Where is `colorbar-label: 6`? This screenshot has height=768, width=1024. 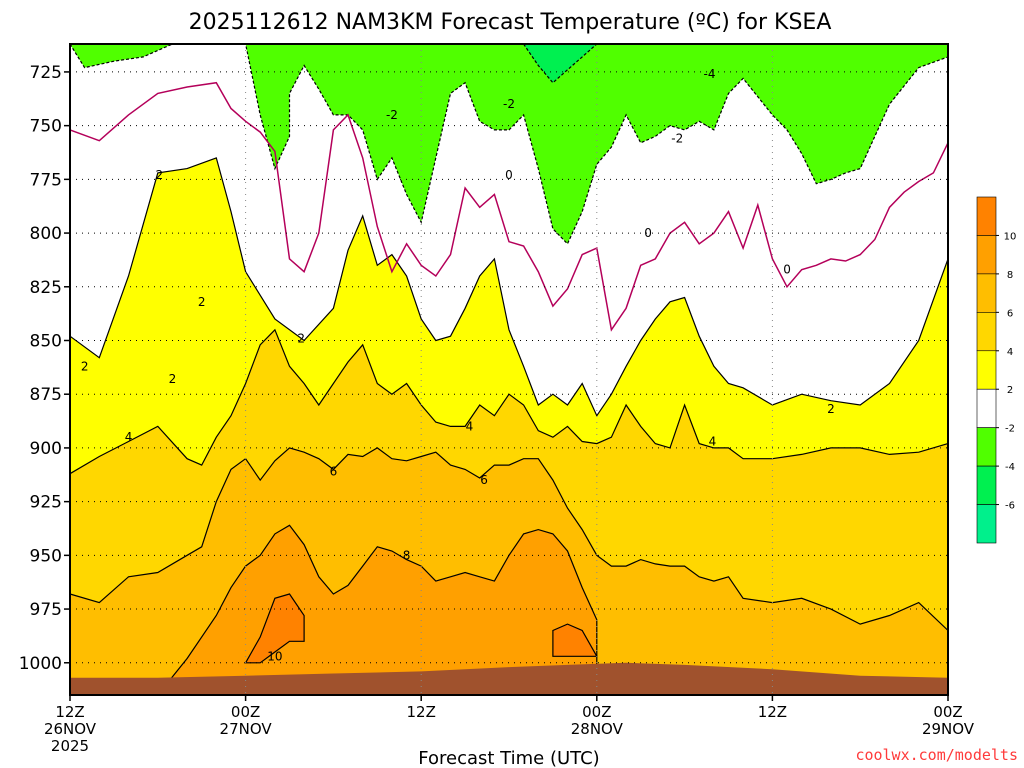
colorbar-label: 6 is located at coordinates (1010, 313).